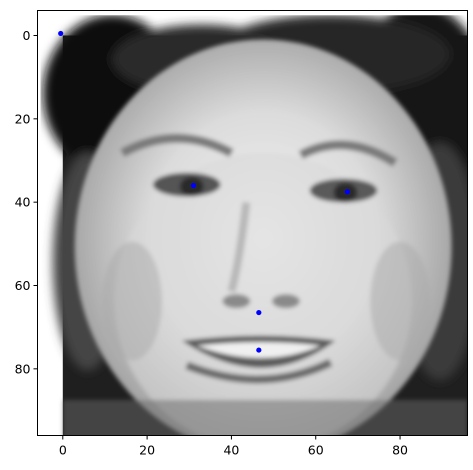 The image size is (473, 470). What do you see at coordinates (23, 285) in the screenshot?
I see `y-tick-label: 60` at bounding box center [23, 285].